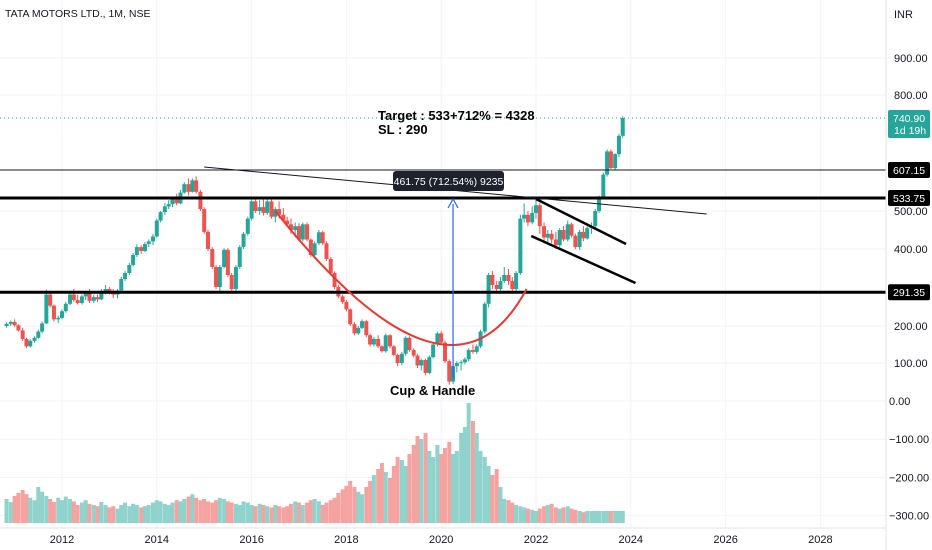 Image resolution: width=932 pixels, height=550 pixels. What do you see at coordinates (909, 440) in the screenshot?
I see `osc-tick-label: −100.00` at bounding box center [909, 440].